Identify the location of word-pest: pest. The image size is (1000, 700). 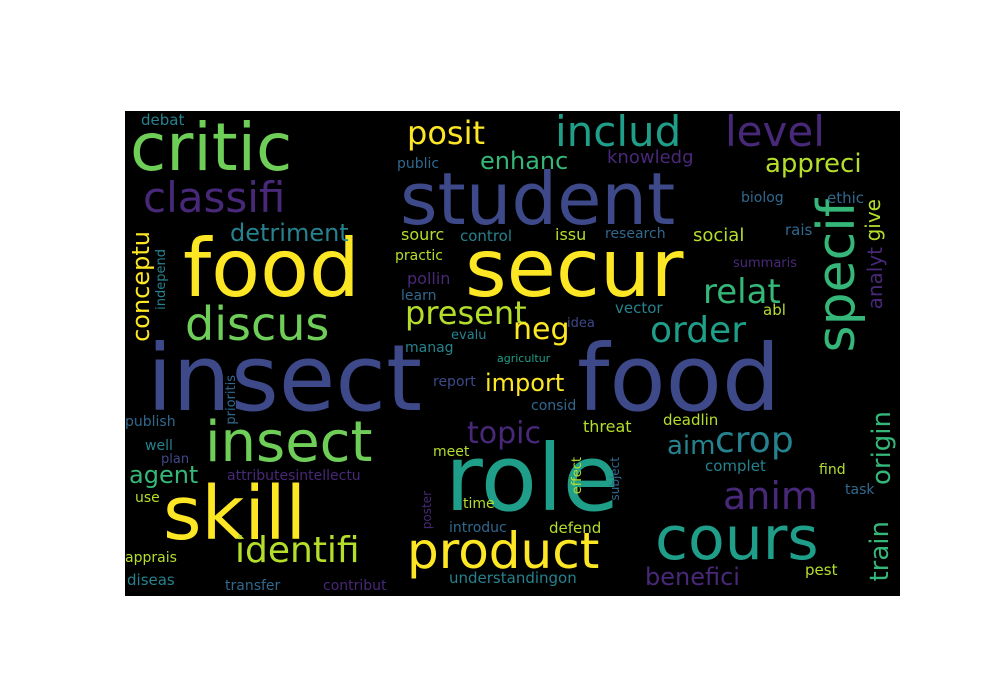
(821, 570).